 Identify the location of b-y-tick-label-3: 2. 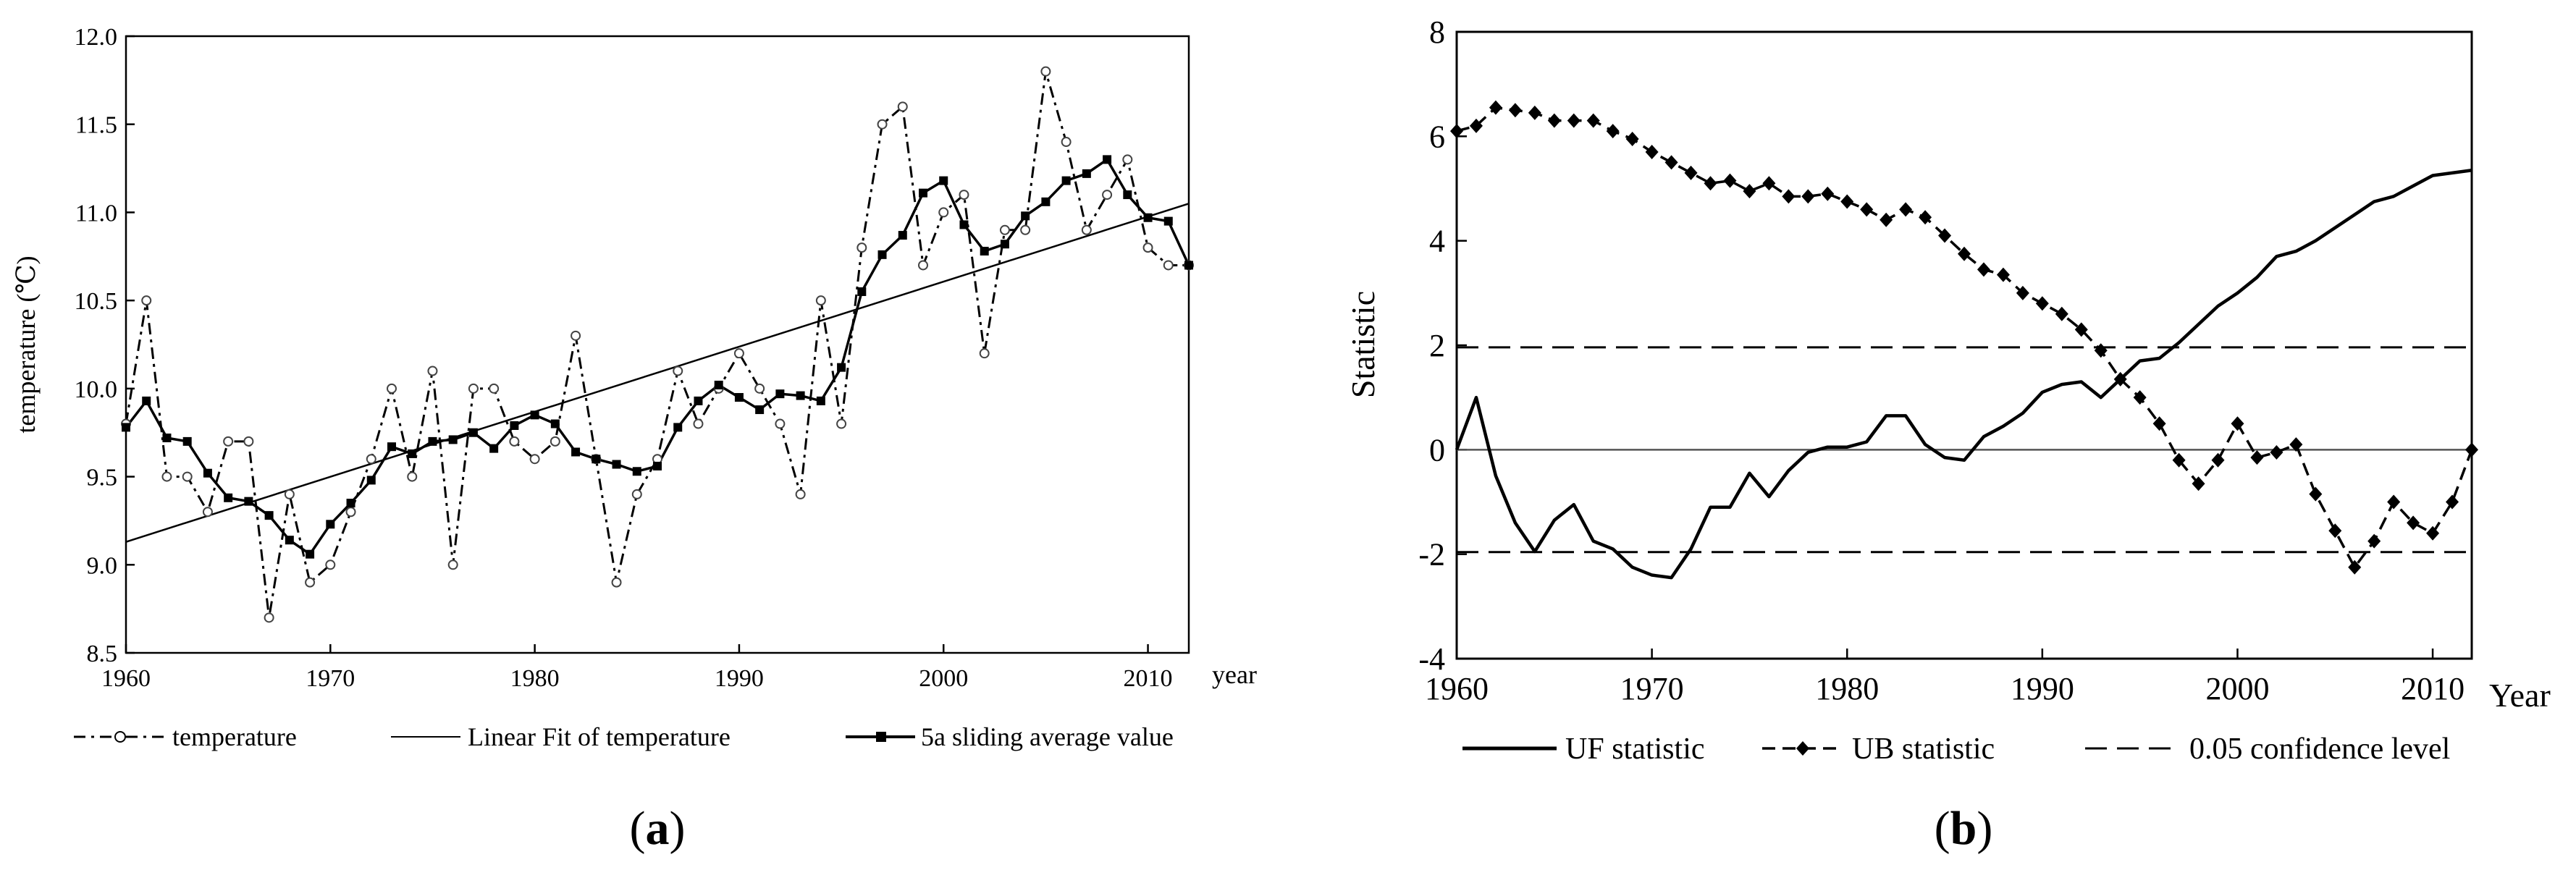
(1437, 345).